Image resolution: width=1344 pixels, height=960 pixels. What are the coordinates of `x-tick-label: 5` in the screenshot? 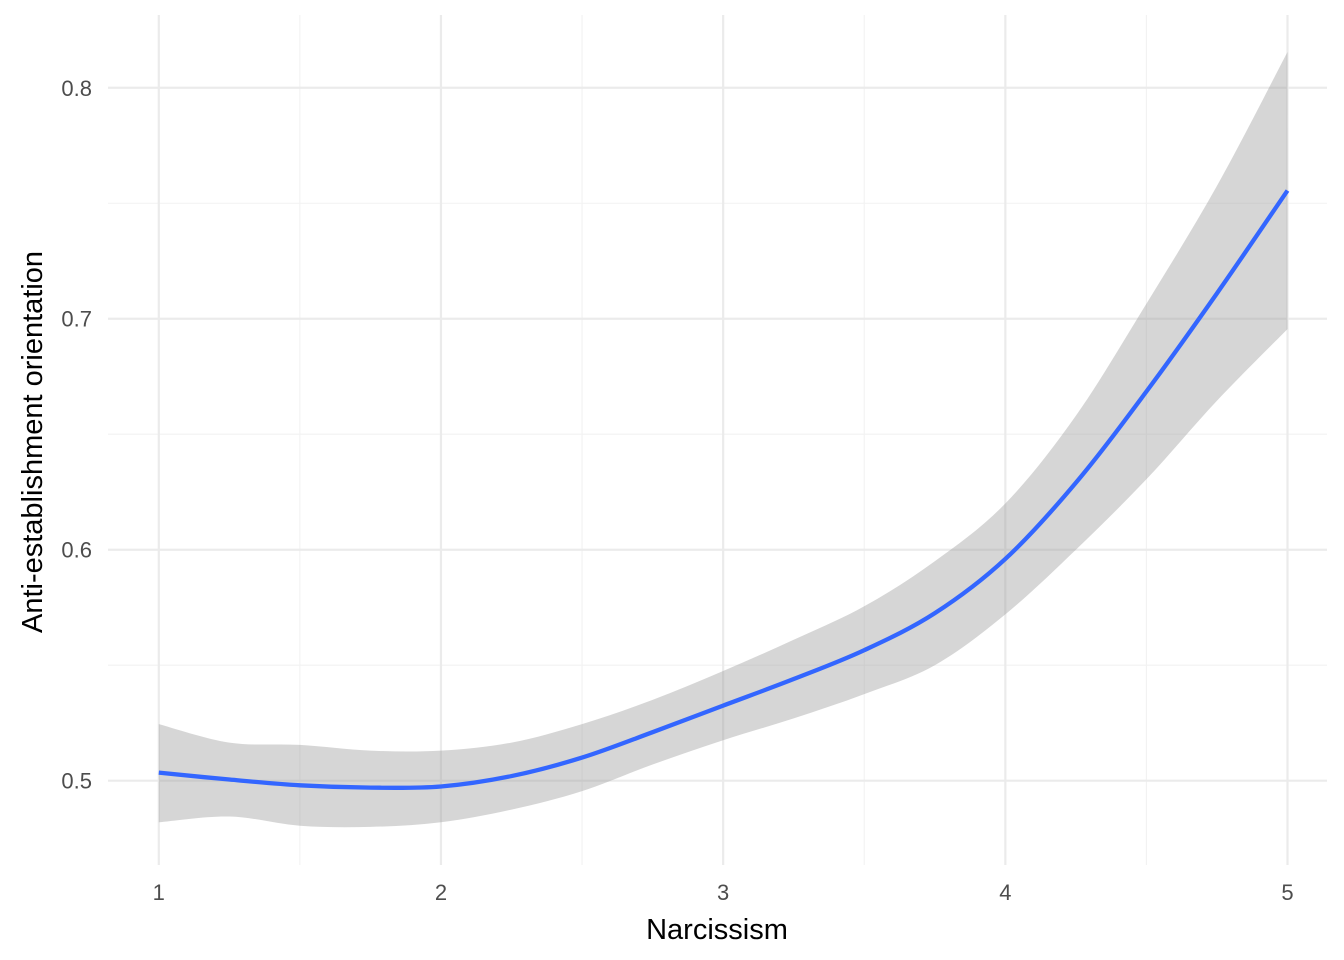 It's located at (1287, 892).